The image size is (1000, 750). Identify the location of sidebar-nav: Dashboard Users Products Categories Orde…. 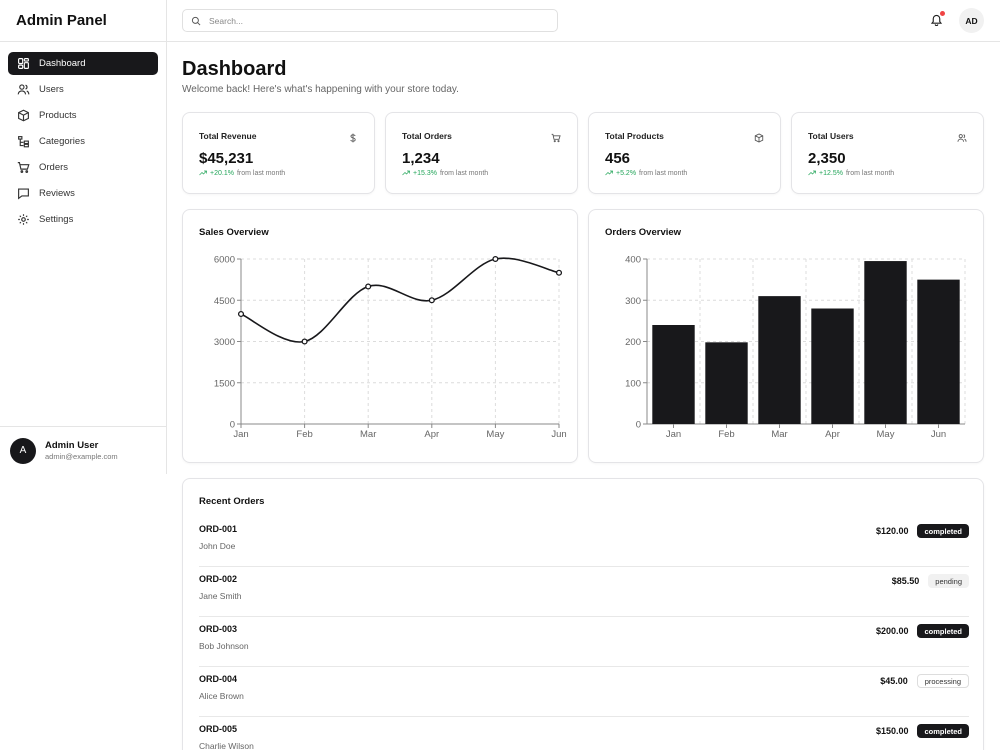
(83, 136).